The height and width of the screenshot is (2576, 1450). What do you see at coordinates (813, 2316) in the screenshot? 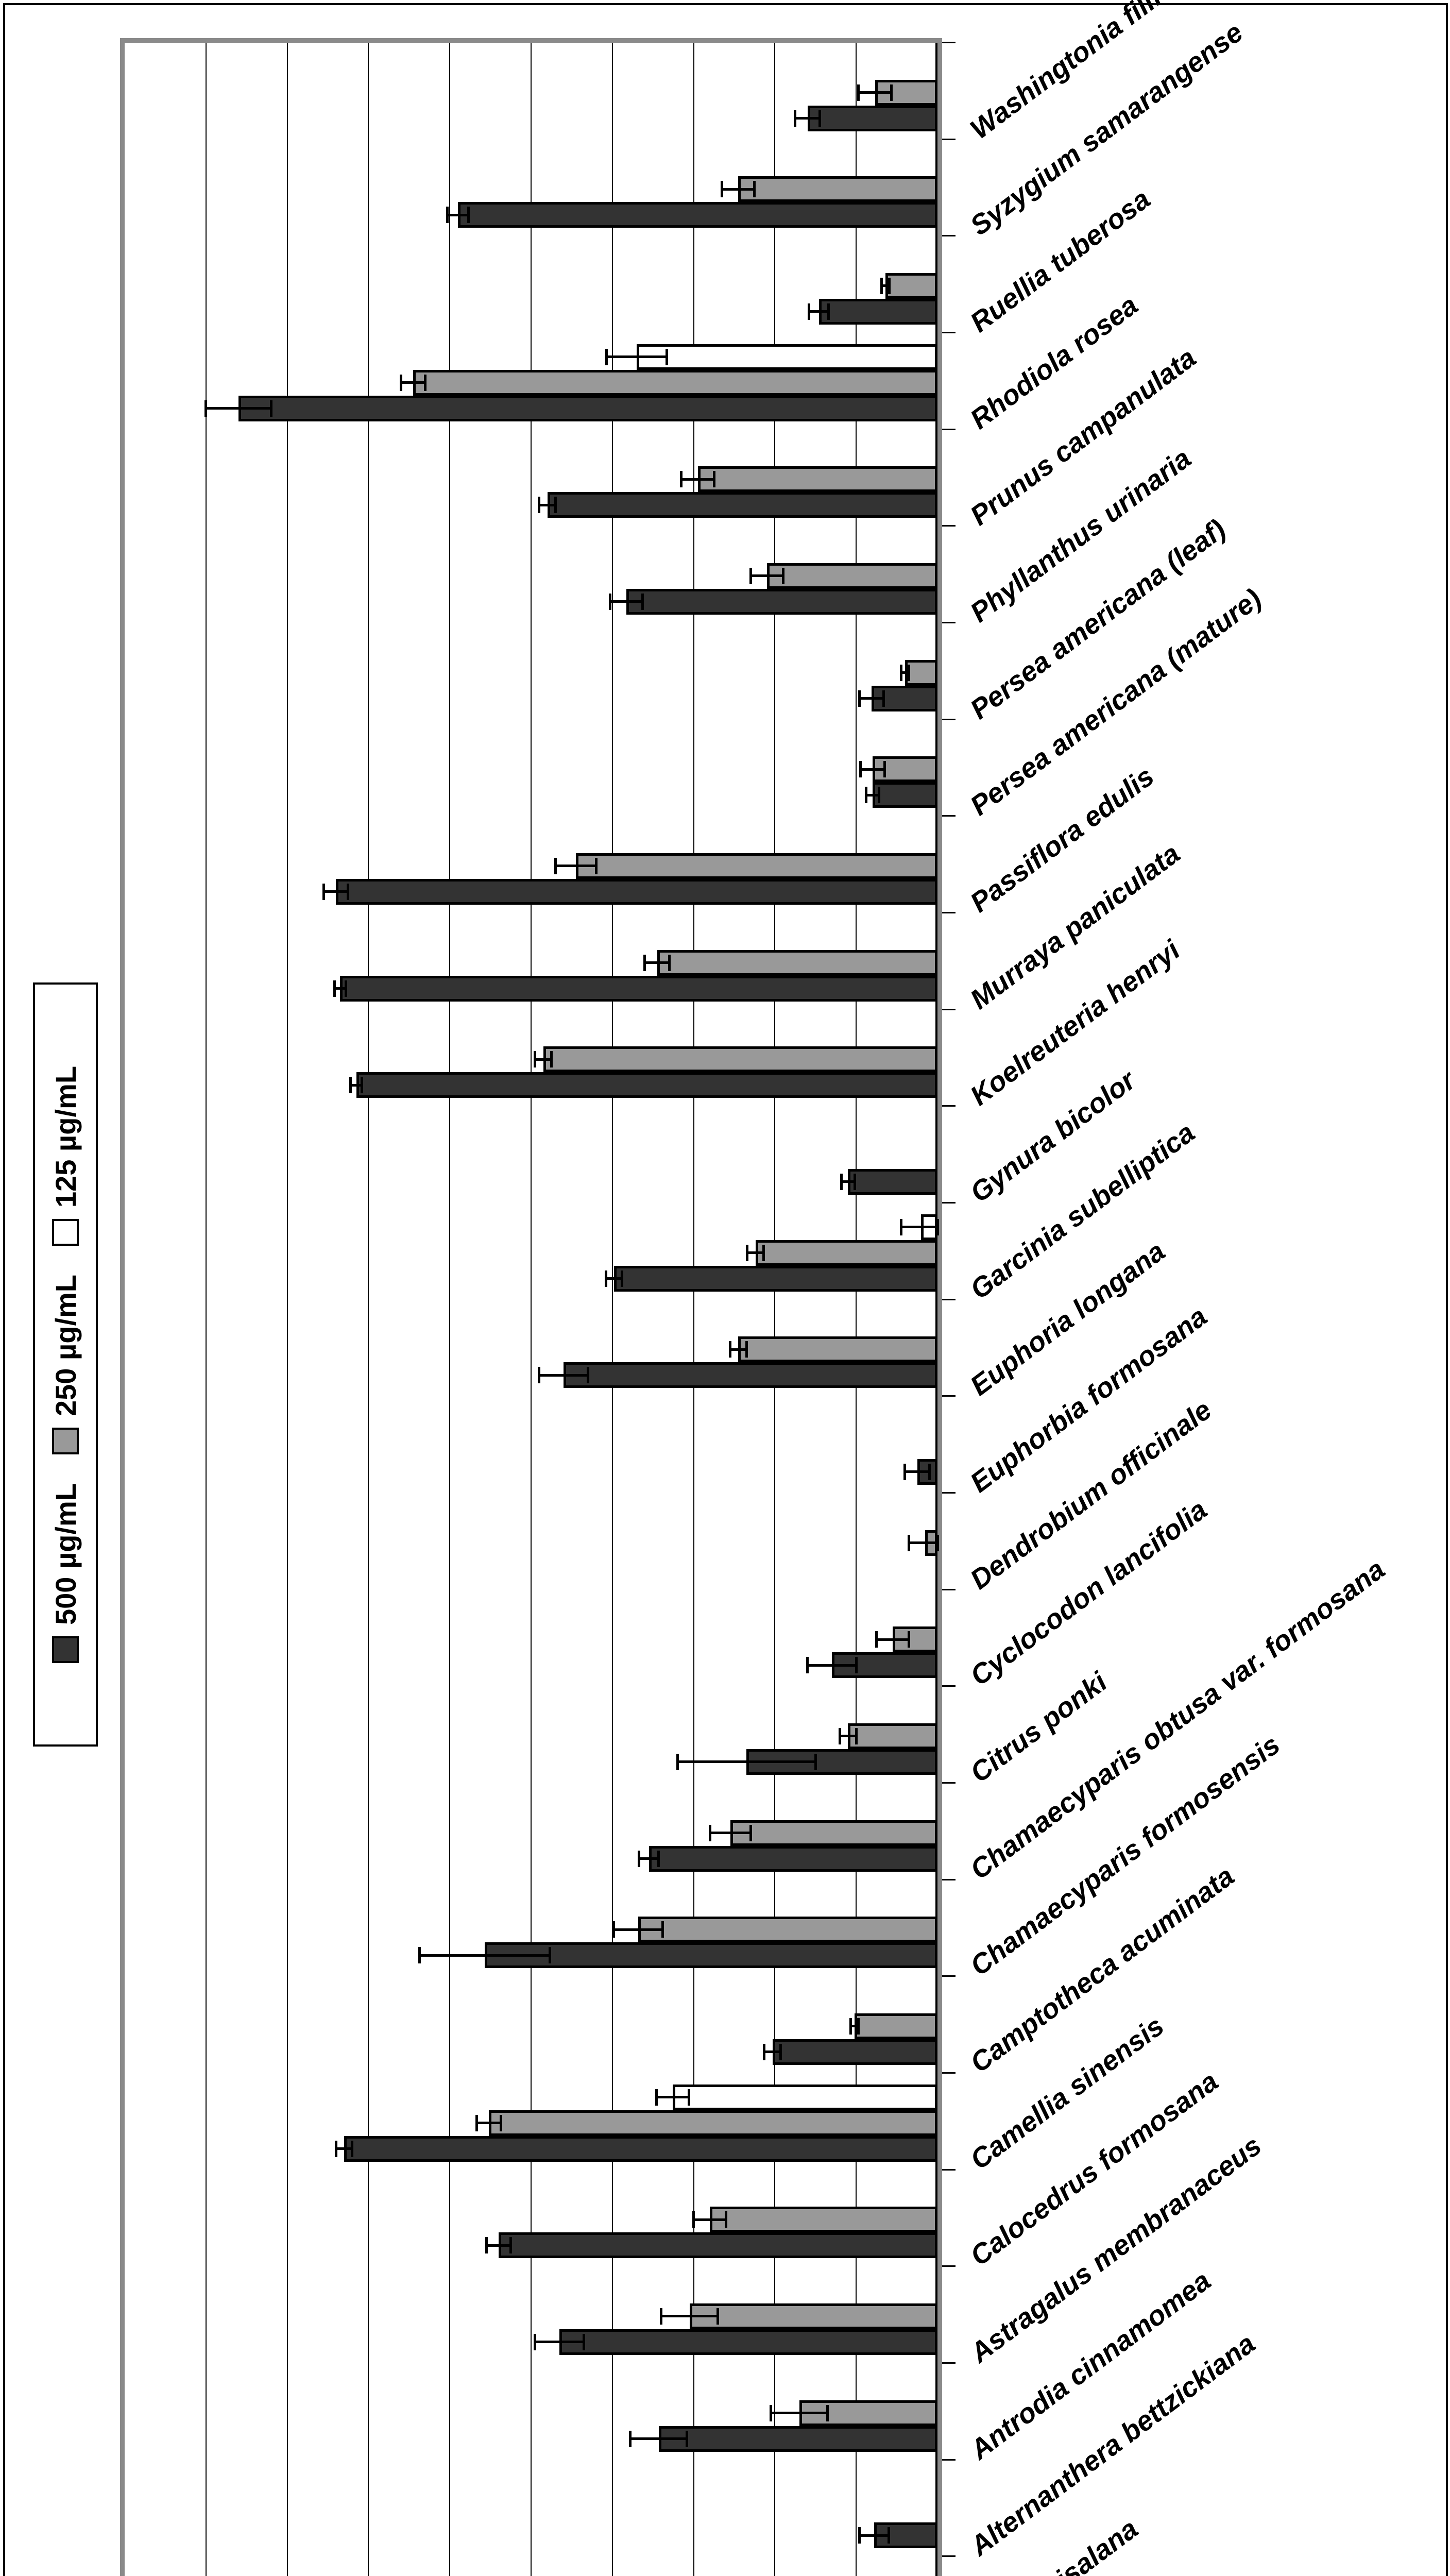
I see `bar-250ug-astragalus-membranaceus` at bounding box center [813, 2316].